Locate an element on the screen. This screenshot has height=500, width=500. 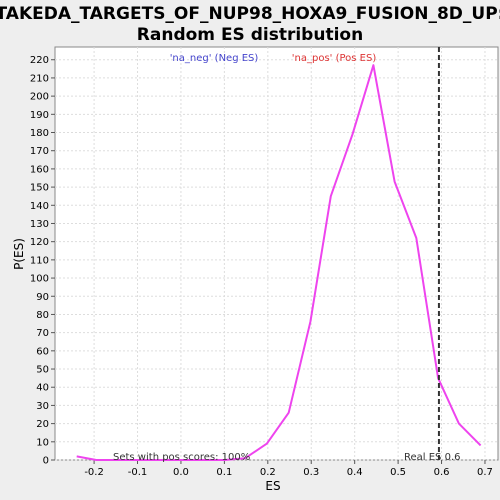
x-tick-label: 0.7 is located at coordinates (485, 472).